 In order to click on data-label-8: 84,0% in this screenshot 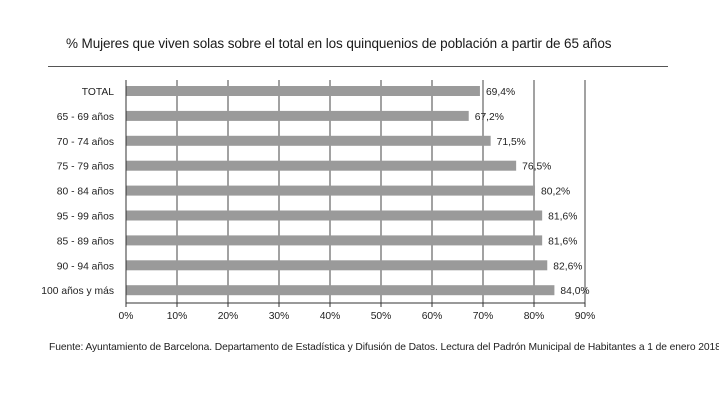, I will do `click(574, 291)`.